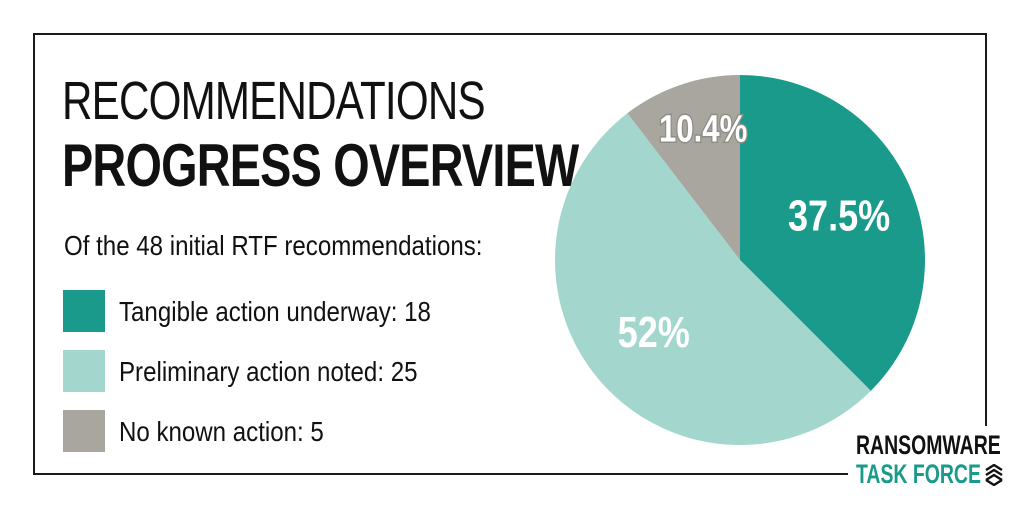  I want to click on title-line-1: RECOMMENDATIONS, so click(274, 101).